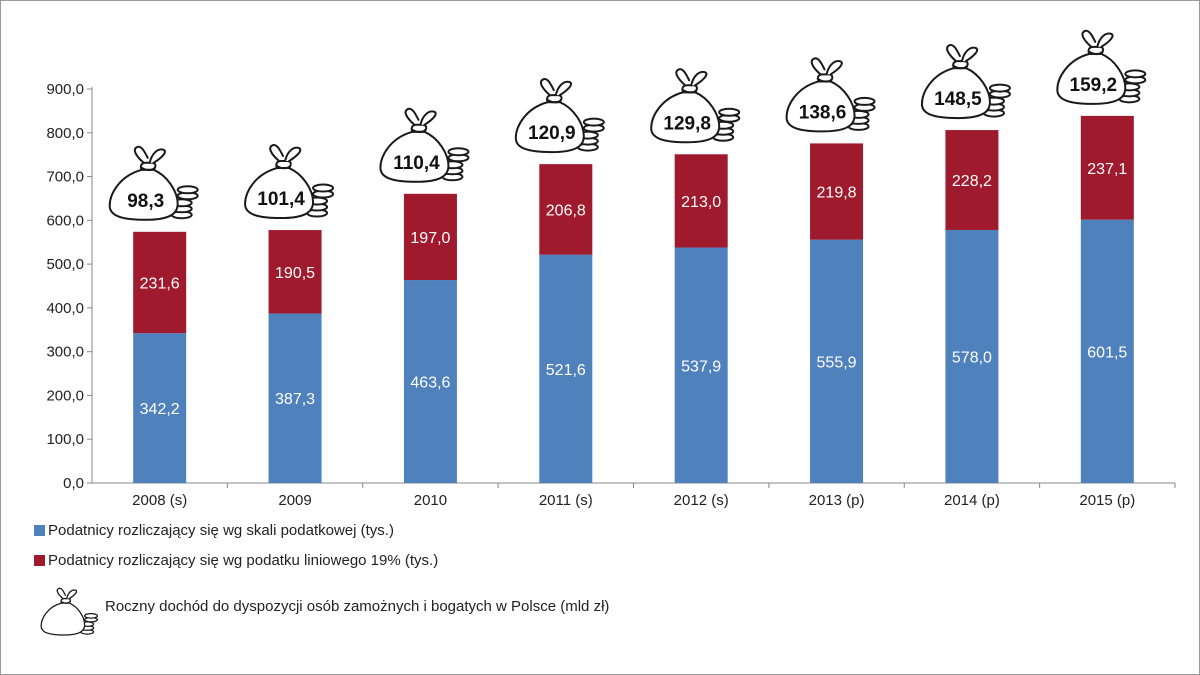 Image resolution: width=1200 pixels, height=675 pixels. What do you see at coordinates (281, 199) in the screenshot?
I see `bag-value-label: 101,4` at bounding box center [281, 199].